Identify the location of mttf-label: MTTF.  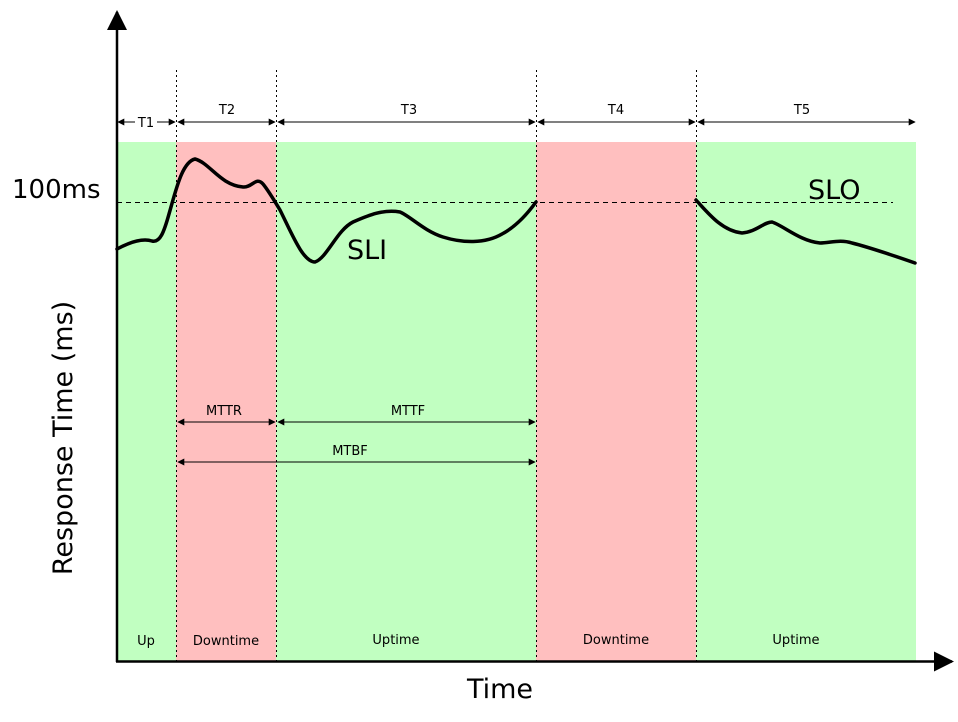
(408, 411).